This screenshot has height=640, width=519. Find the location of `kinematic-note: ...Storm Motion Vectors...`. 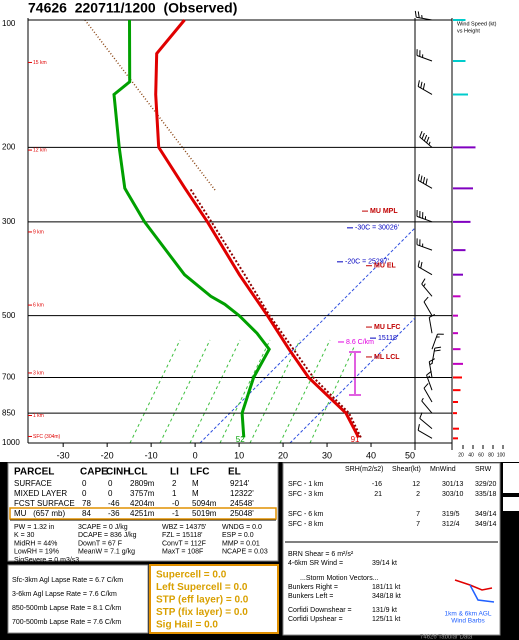

kinematic-note: ...Storm Motion Vectors... is located at coordinates (339, 578).